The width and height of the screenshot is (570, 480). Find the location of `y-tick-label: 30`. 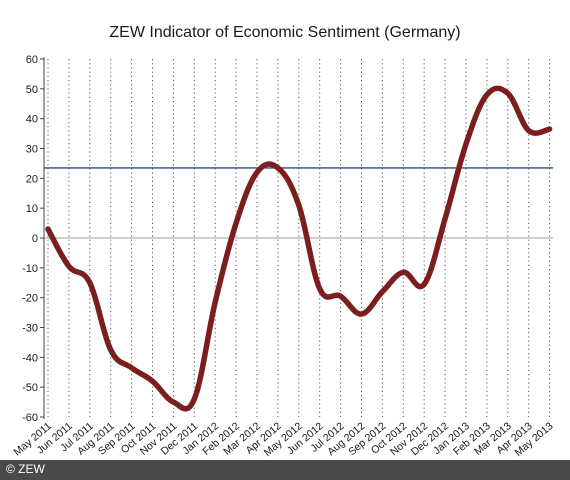

y-tick-label: 30 is located at coordinates (32, 150).